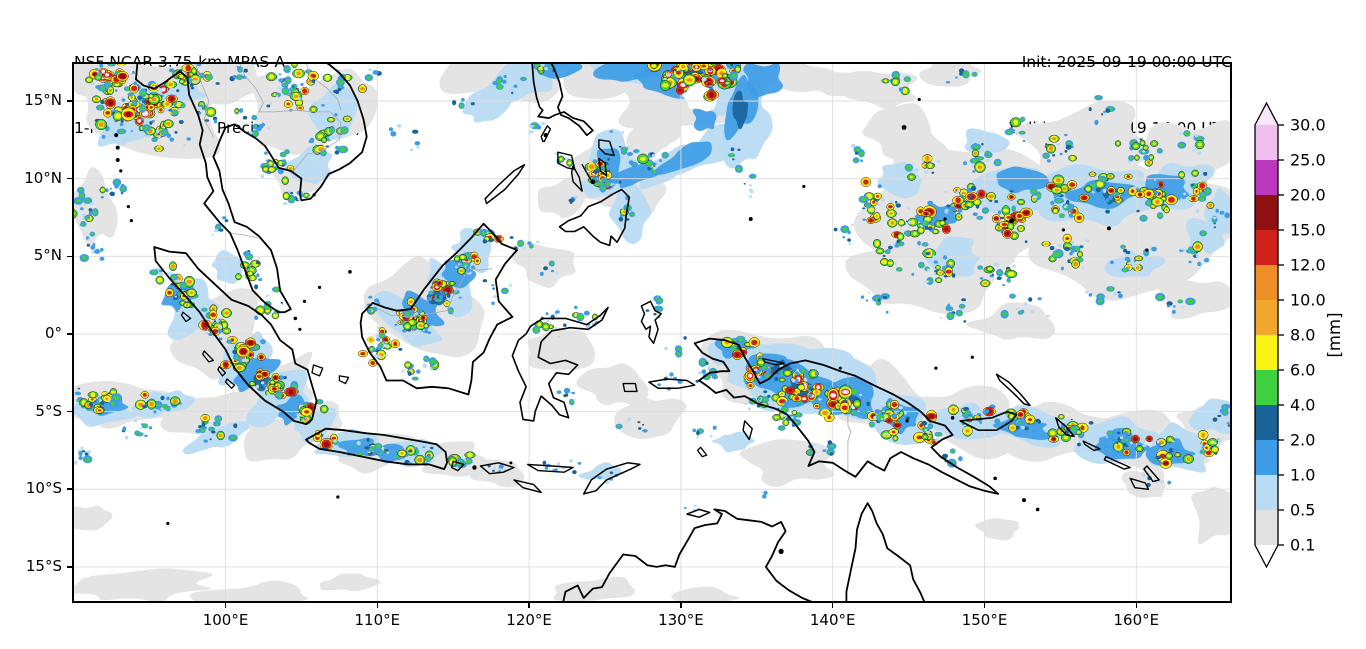 This screenshot has width=1366, height=649. What do you see at coordinates (1302, 545) in the screenshot?
I see `colorbar-tick-label: 0.1` at bounding box center [1302, 545].